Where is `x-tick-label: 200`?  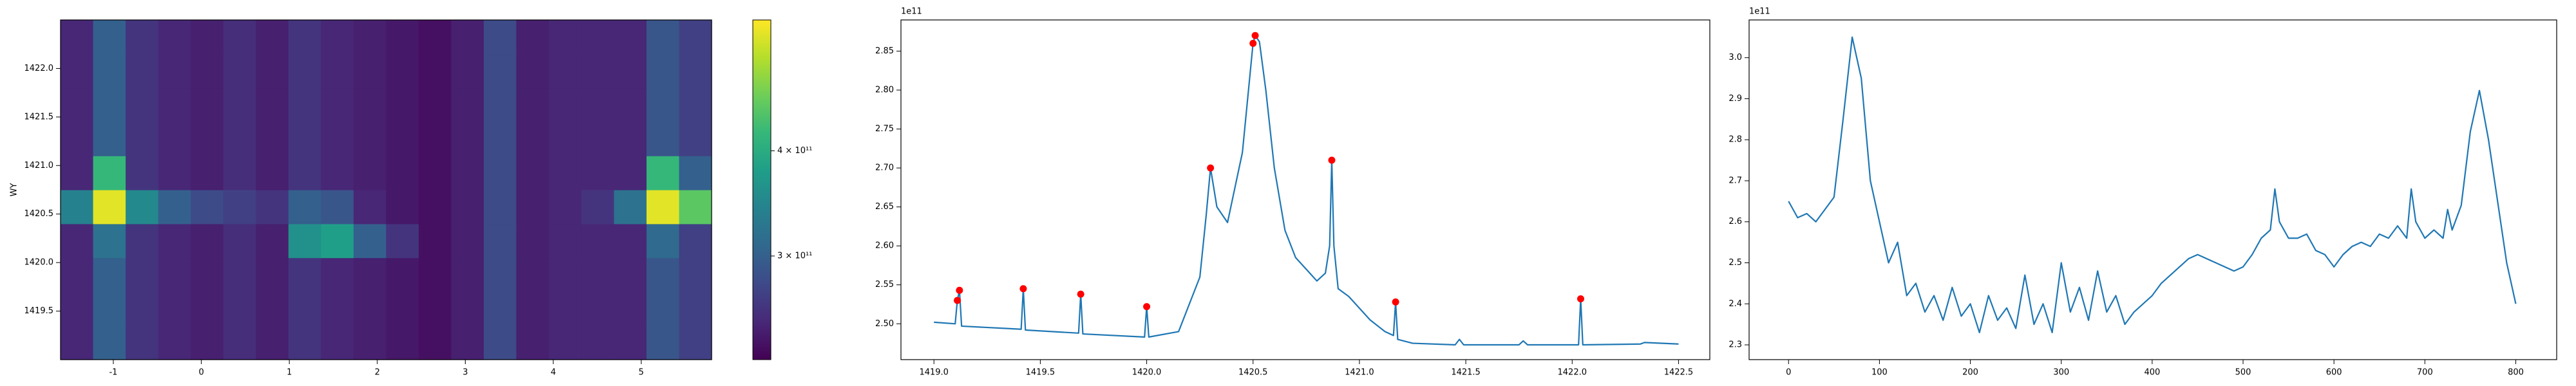
x-tick-label: 200 is located at coordinates (1970, 373).